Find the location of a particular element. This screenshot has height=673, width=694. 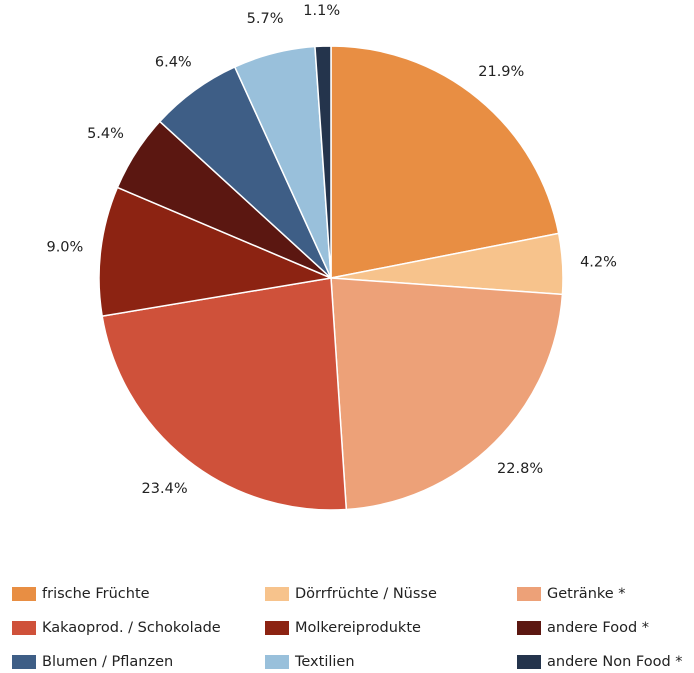

legend-label: Molkereiprodukte is located at coordinates (358, 628).